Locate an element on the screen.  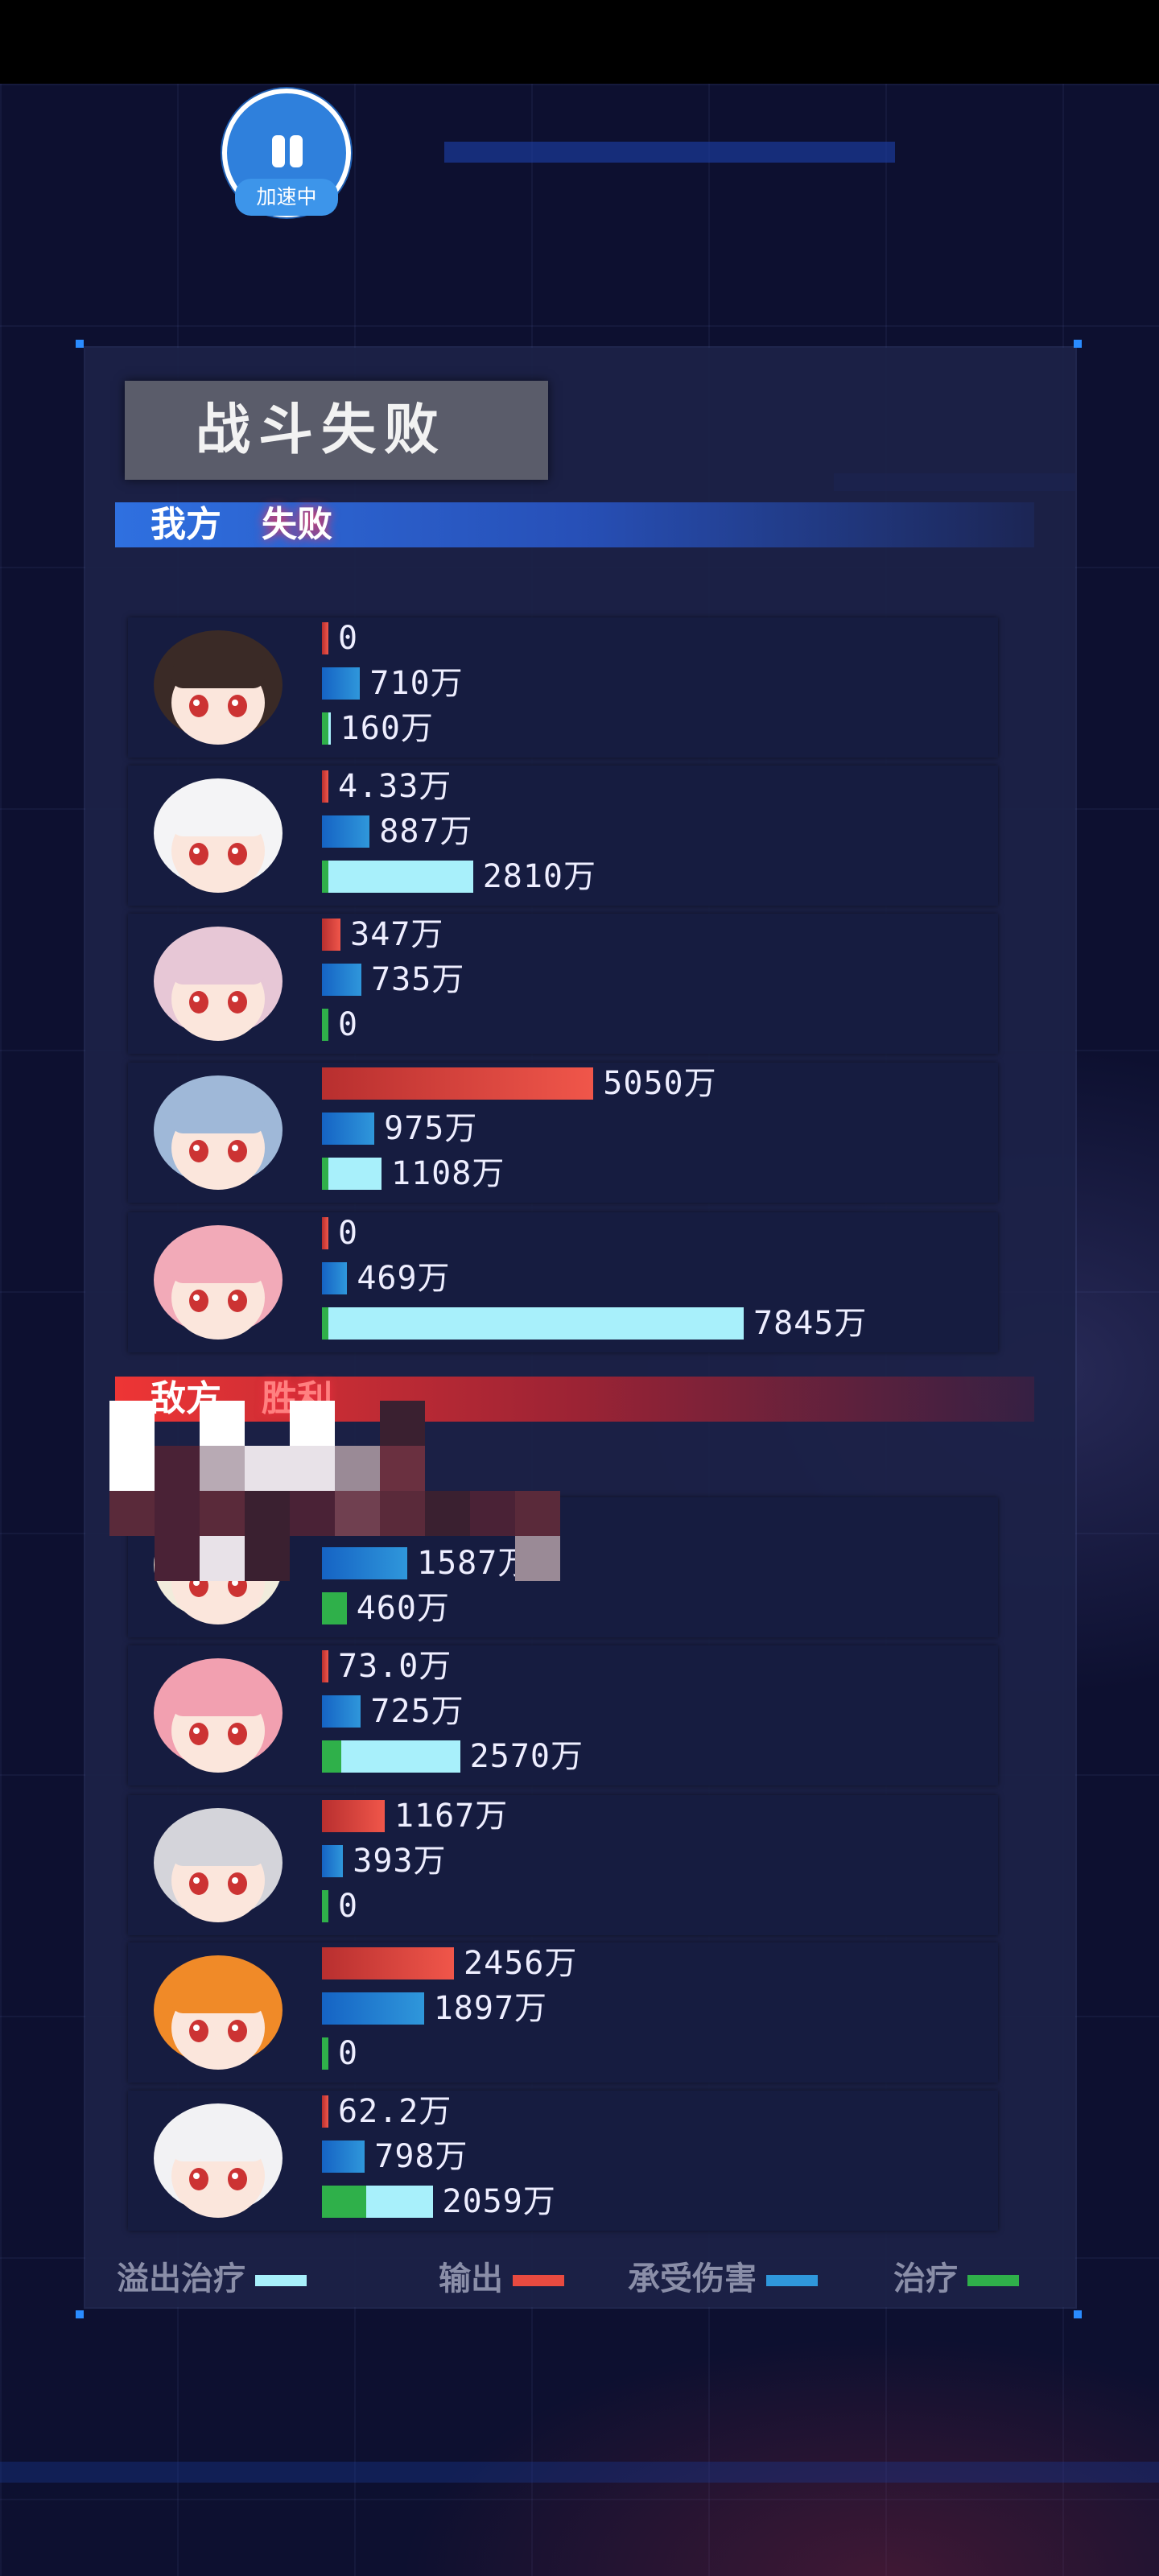
damage-value: 975万 is located at coordinates (431, 1128).